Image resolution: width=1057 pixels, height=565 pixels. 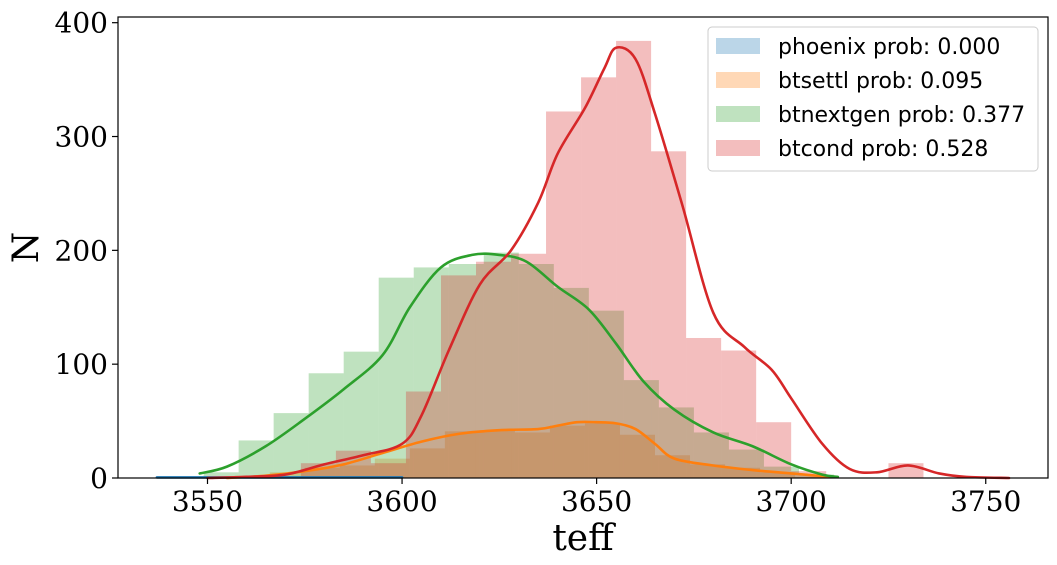 I want to click on x-axis-ticks: 3550 3600 3650 3700 3750, so click(x=596, y=498).